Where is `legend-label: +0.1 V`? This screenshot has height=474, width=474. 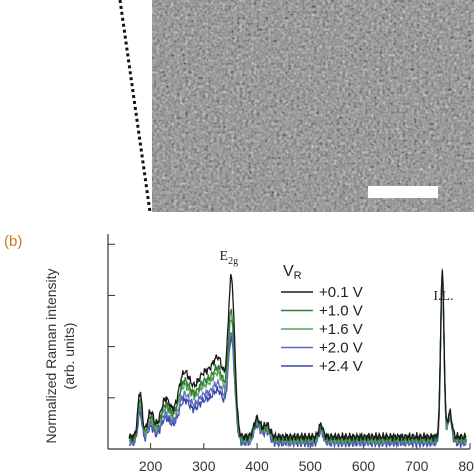
legend-label: +0.1 V is located at coordinates (341, 292).